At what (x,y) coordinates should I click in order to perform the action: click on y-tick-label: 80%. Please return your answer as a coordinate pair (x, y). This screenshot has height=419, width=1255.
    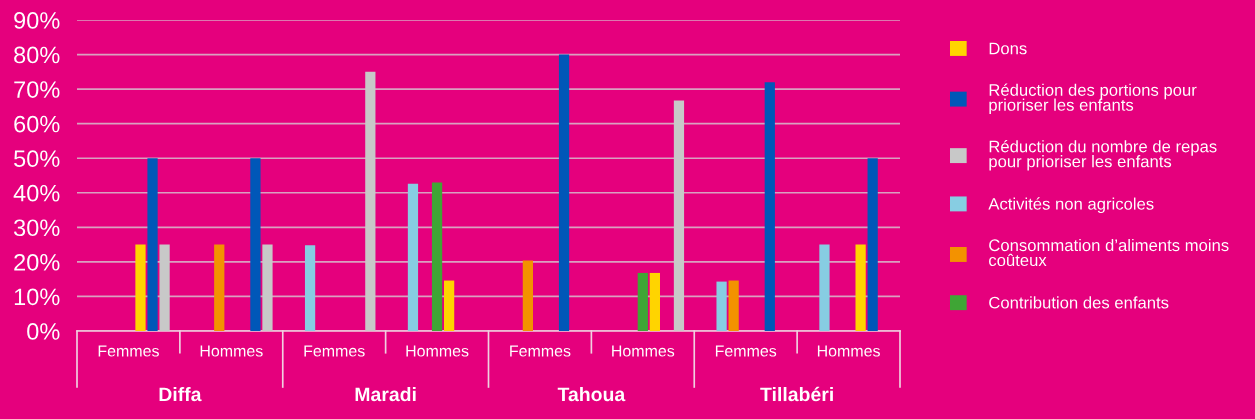
    Looking at the image, I should click on (37, 55).